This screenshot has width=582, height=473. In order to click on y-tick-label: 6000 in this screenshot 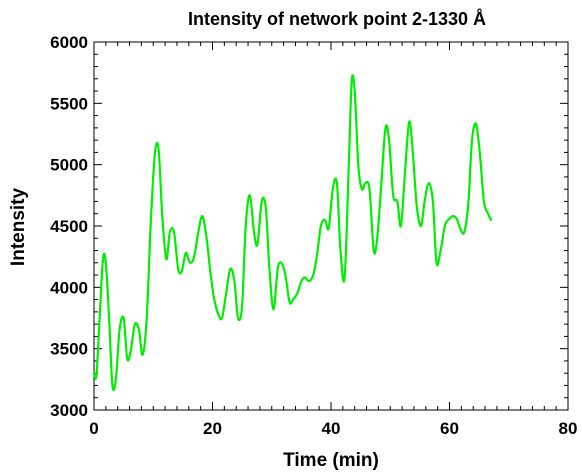, I will do `click(69, 42)`.